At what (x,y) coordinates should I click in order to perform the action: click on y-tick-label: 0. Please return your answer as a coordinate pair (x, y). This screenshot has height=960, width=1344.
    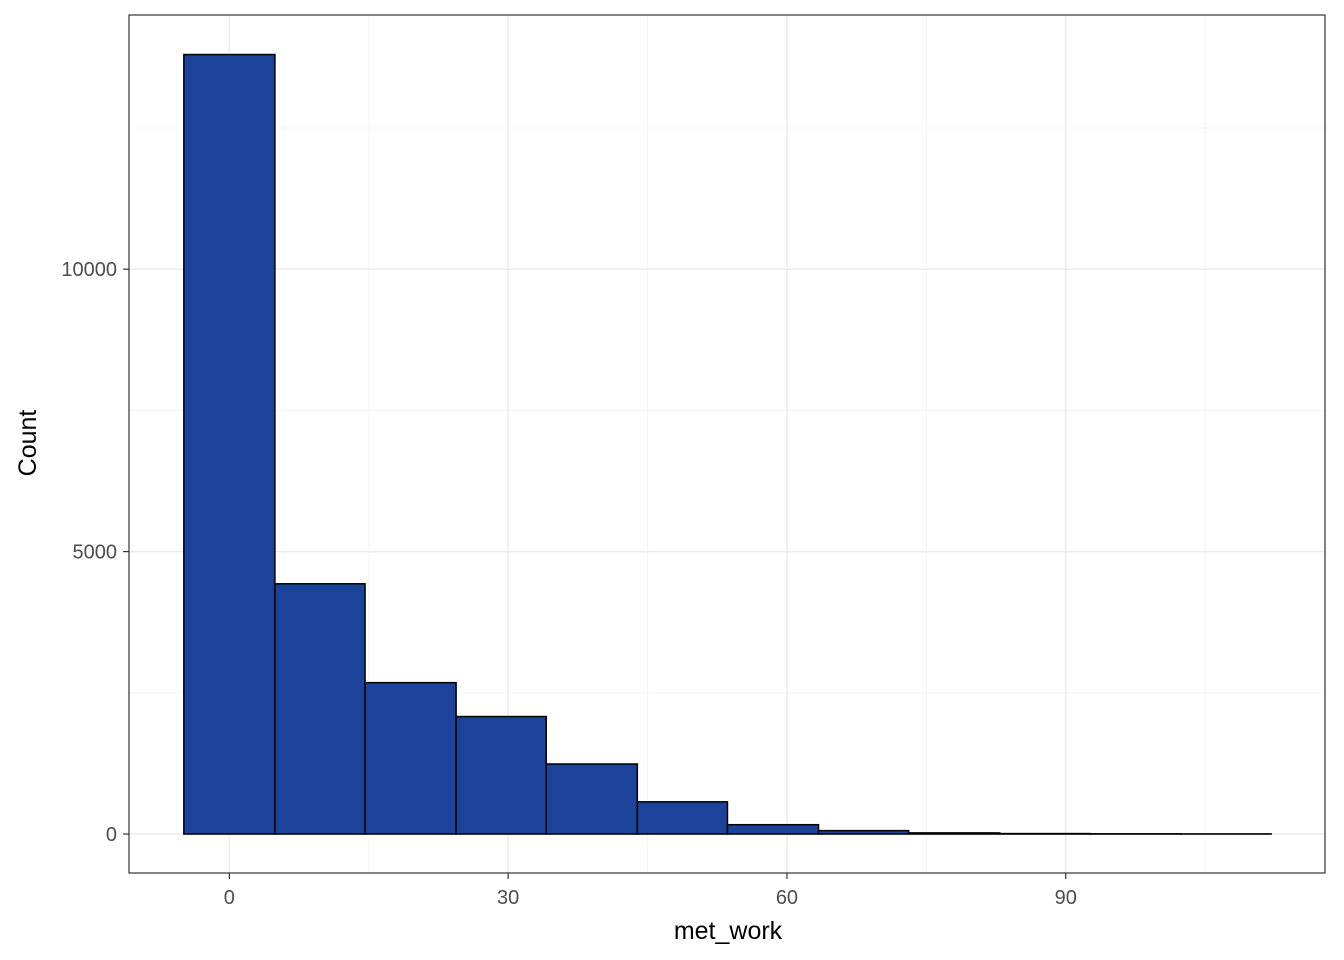
    Looking at the image, I should click on (111, 835).